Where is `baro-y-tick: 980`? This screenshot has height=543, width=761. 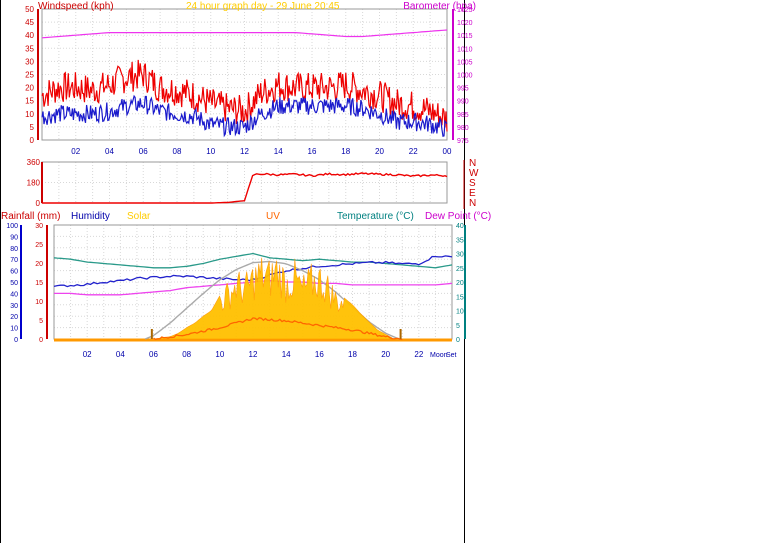 baro-y-tick: 980 is located at coordinates (463, 128).